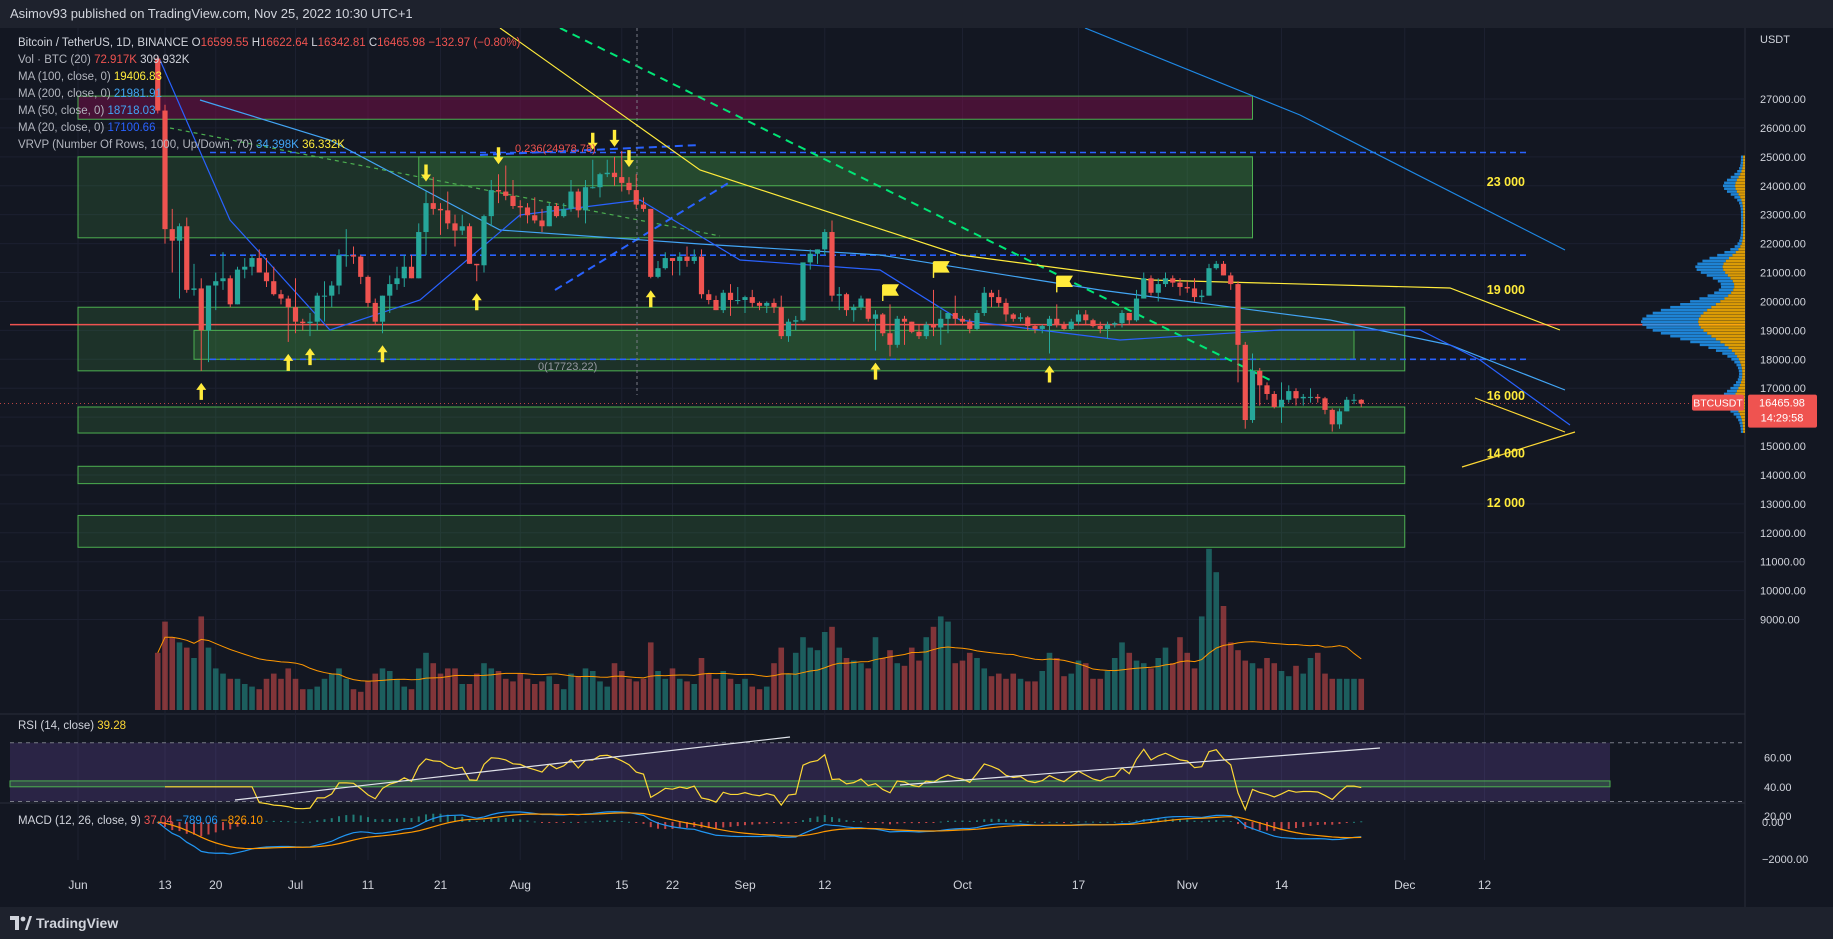 The height and width of the screenshot is (939, 1833). Describe the element at coordinates (103, 43) in the screenshot. I see `symbol-name: Bitcoin / TetherUS, 1D, BINANCE` at that location.